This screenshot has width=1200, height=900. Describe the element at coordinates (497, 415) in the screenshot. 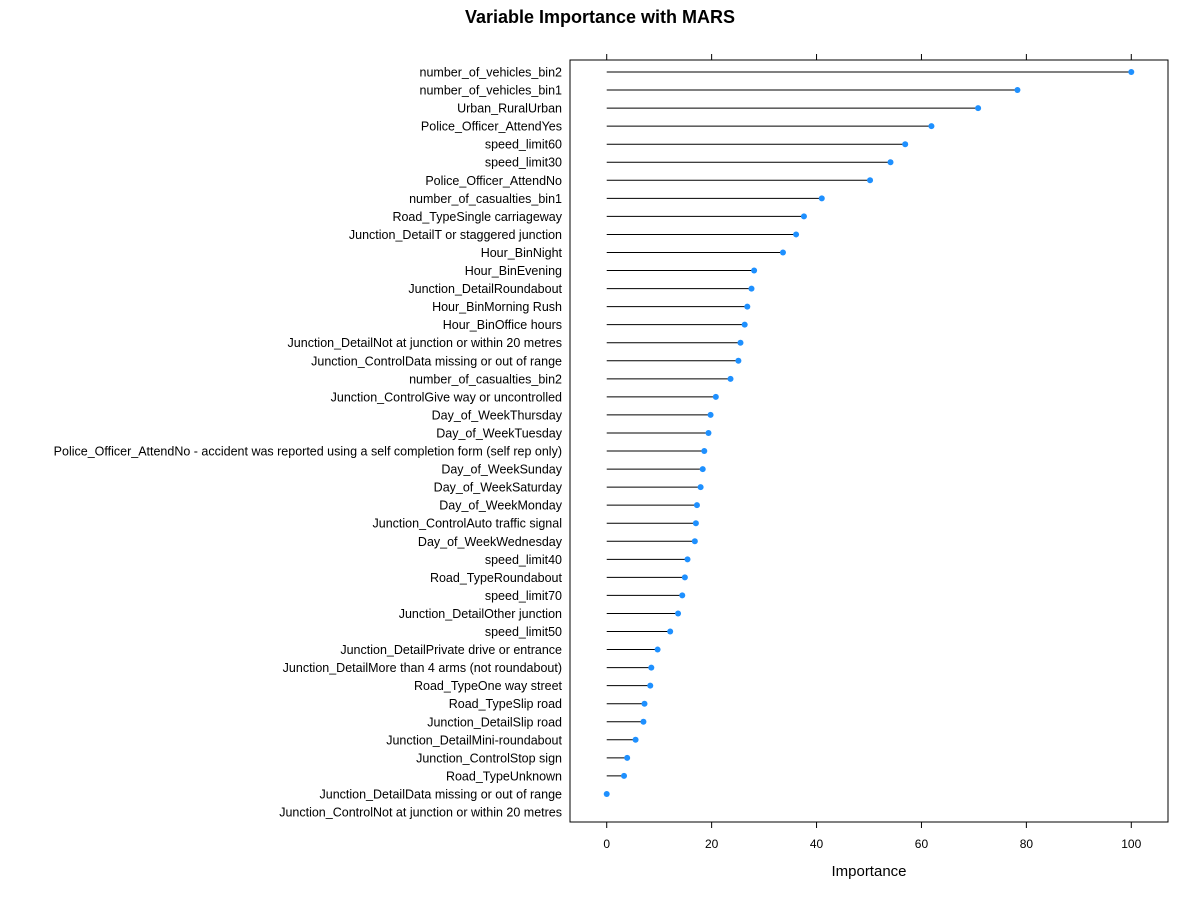

I see `category-label: Day_of_WeekThursday` at that location.